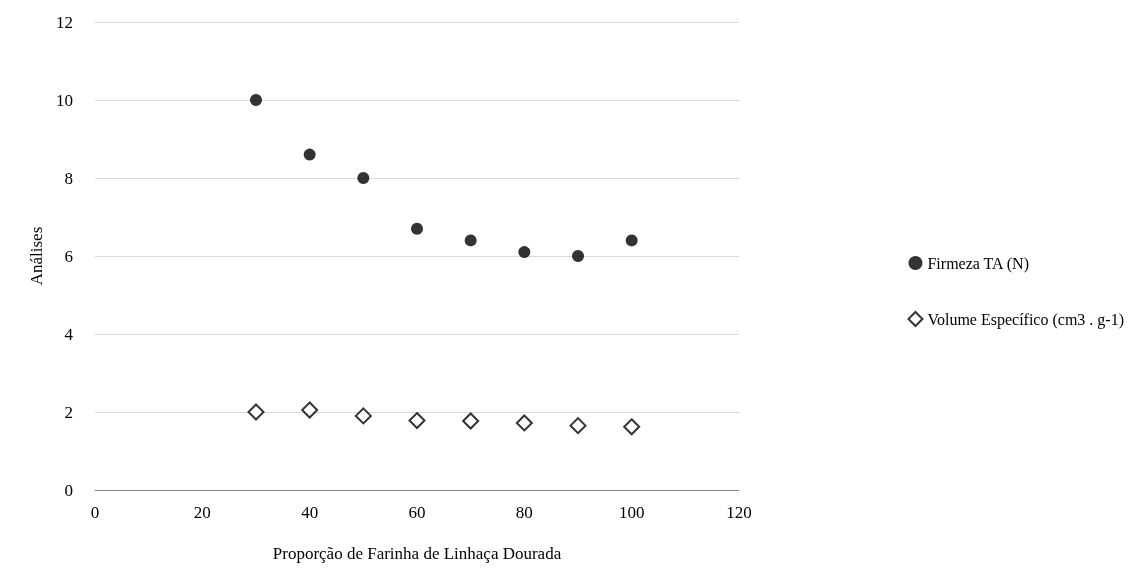 This screenshot has width=1139, height=582. Describe the element at coordinates (68, 256) in the screenshot. I see `y-tick-label: 6` at that location.